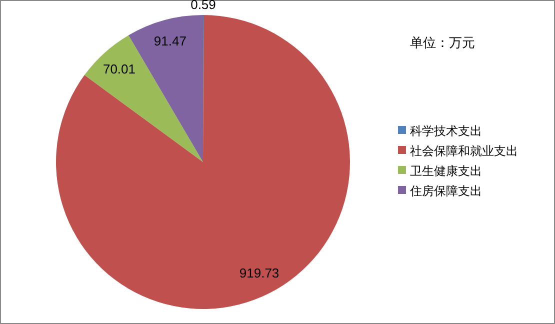  What do you see at coordinates (445, 191) in the screenshot?
I see `legend-label: 住房保障支出` at bounding box center [445, 191].